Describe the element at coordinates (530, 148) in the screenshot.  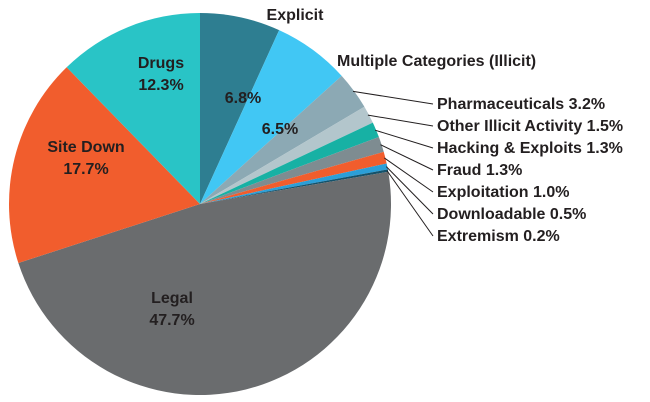
I see `slice-label-hacking-exploits: Hacking & Exploits 1.3%` at that location.